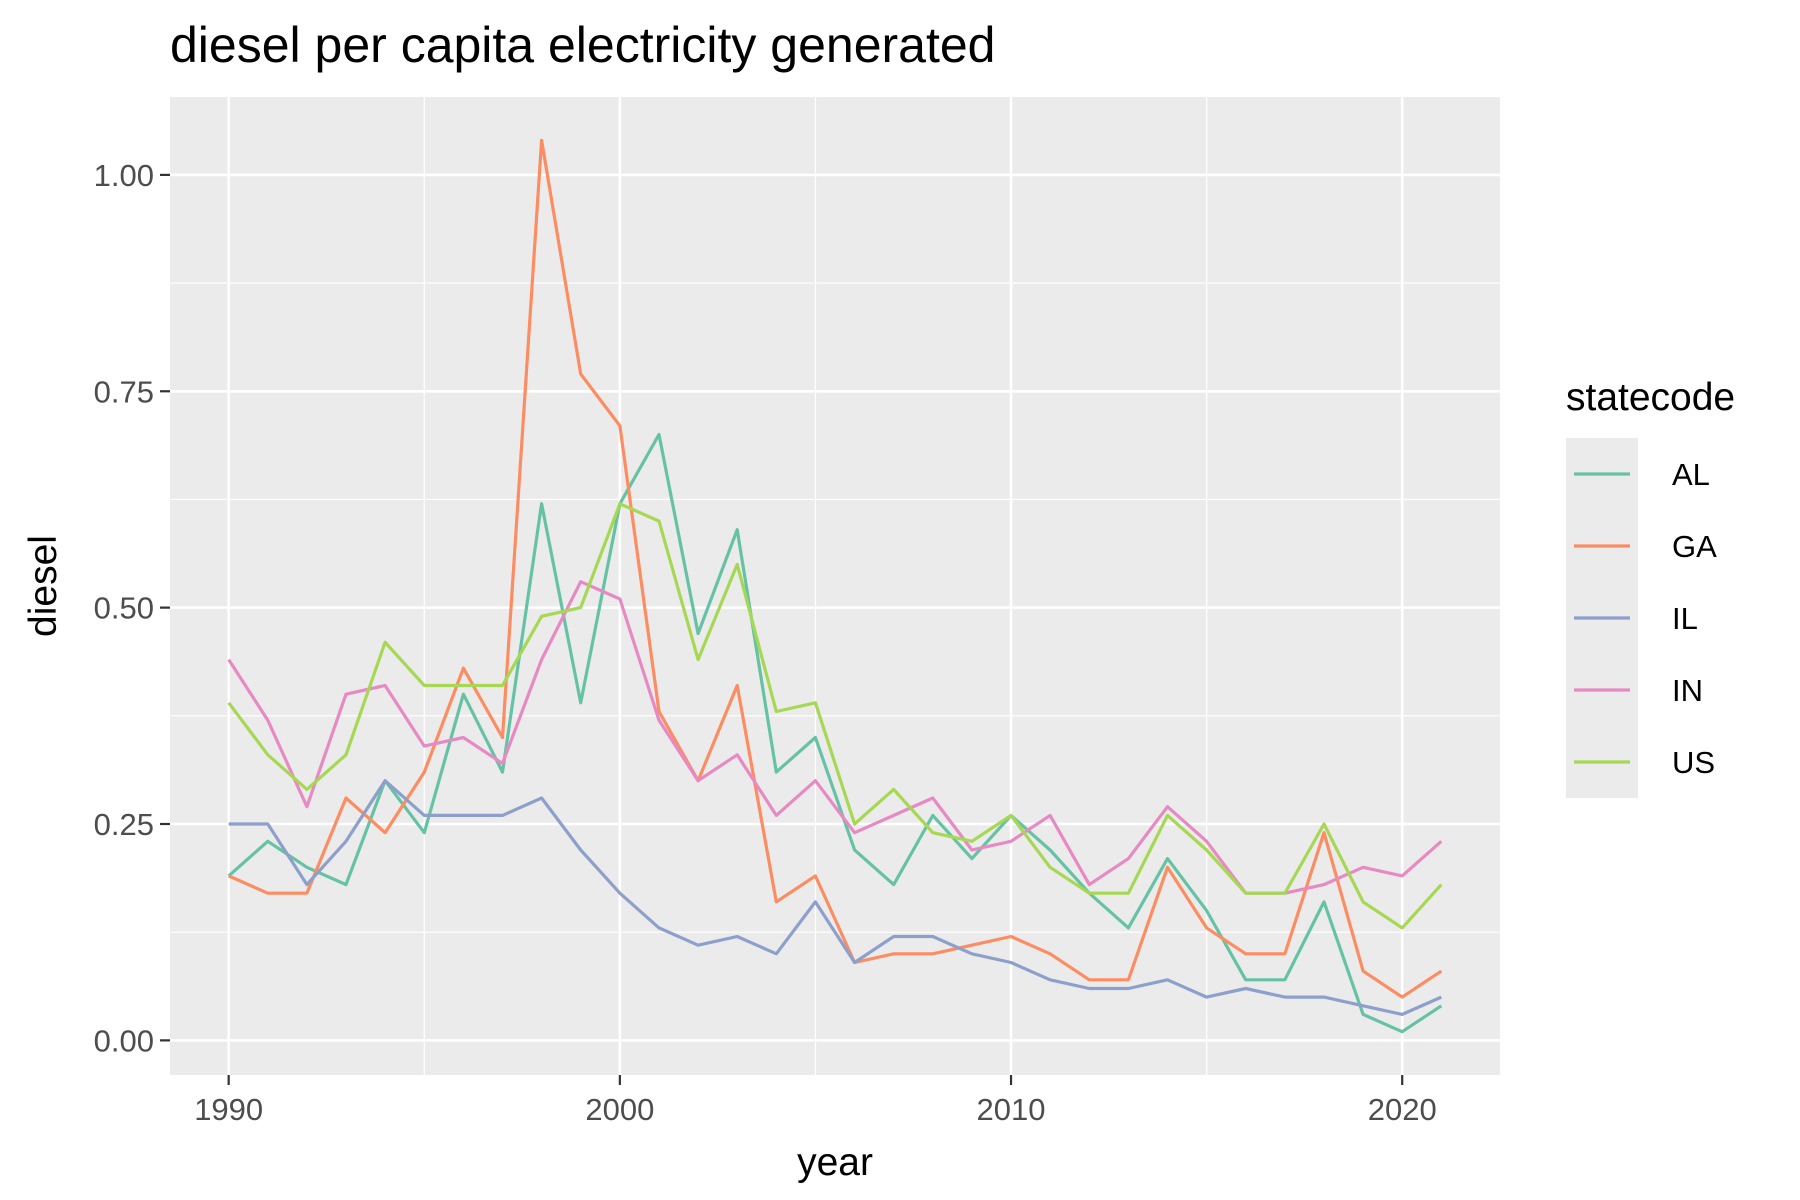  What do you see at coordinates (1685, 618) in the screenshot?
I see `legend-label-IL: IL` at bounding box center [1685, 618].